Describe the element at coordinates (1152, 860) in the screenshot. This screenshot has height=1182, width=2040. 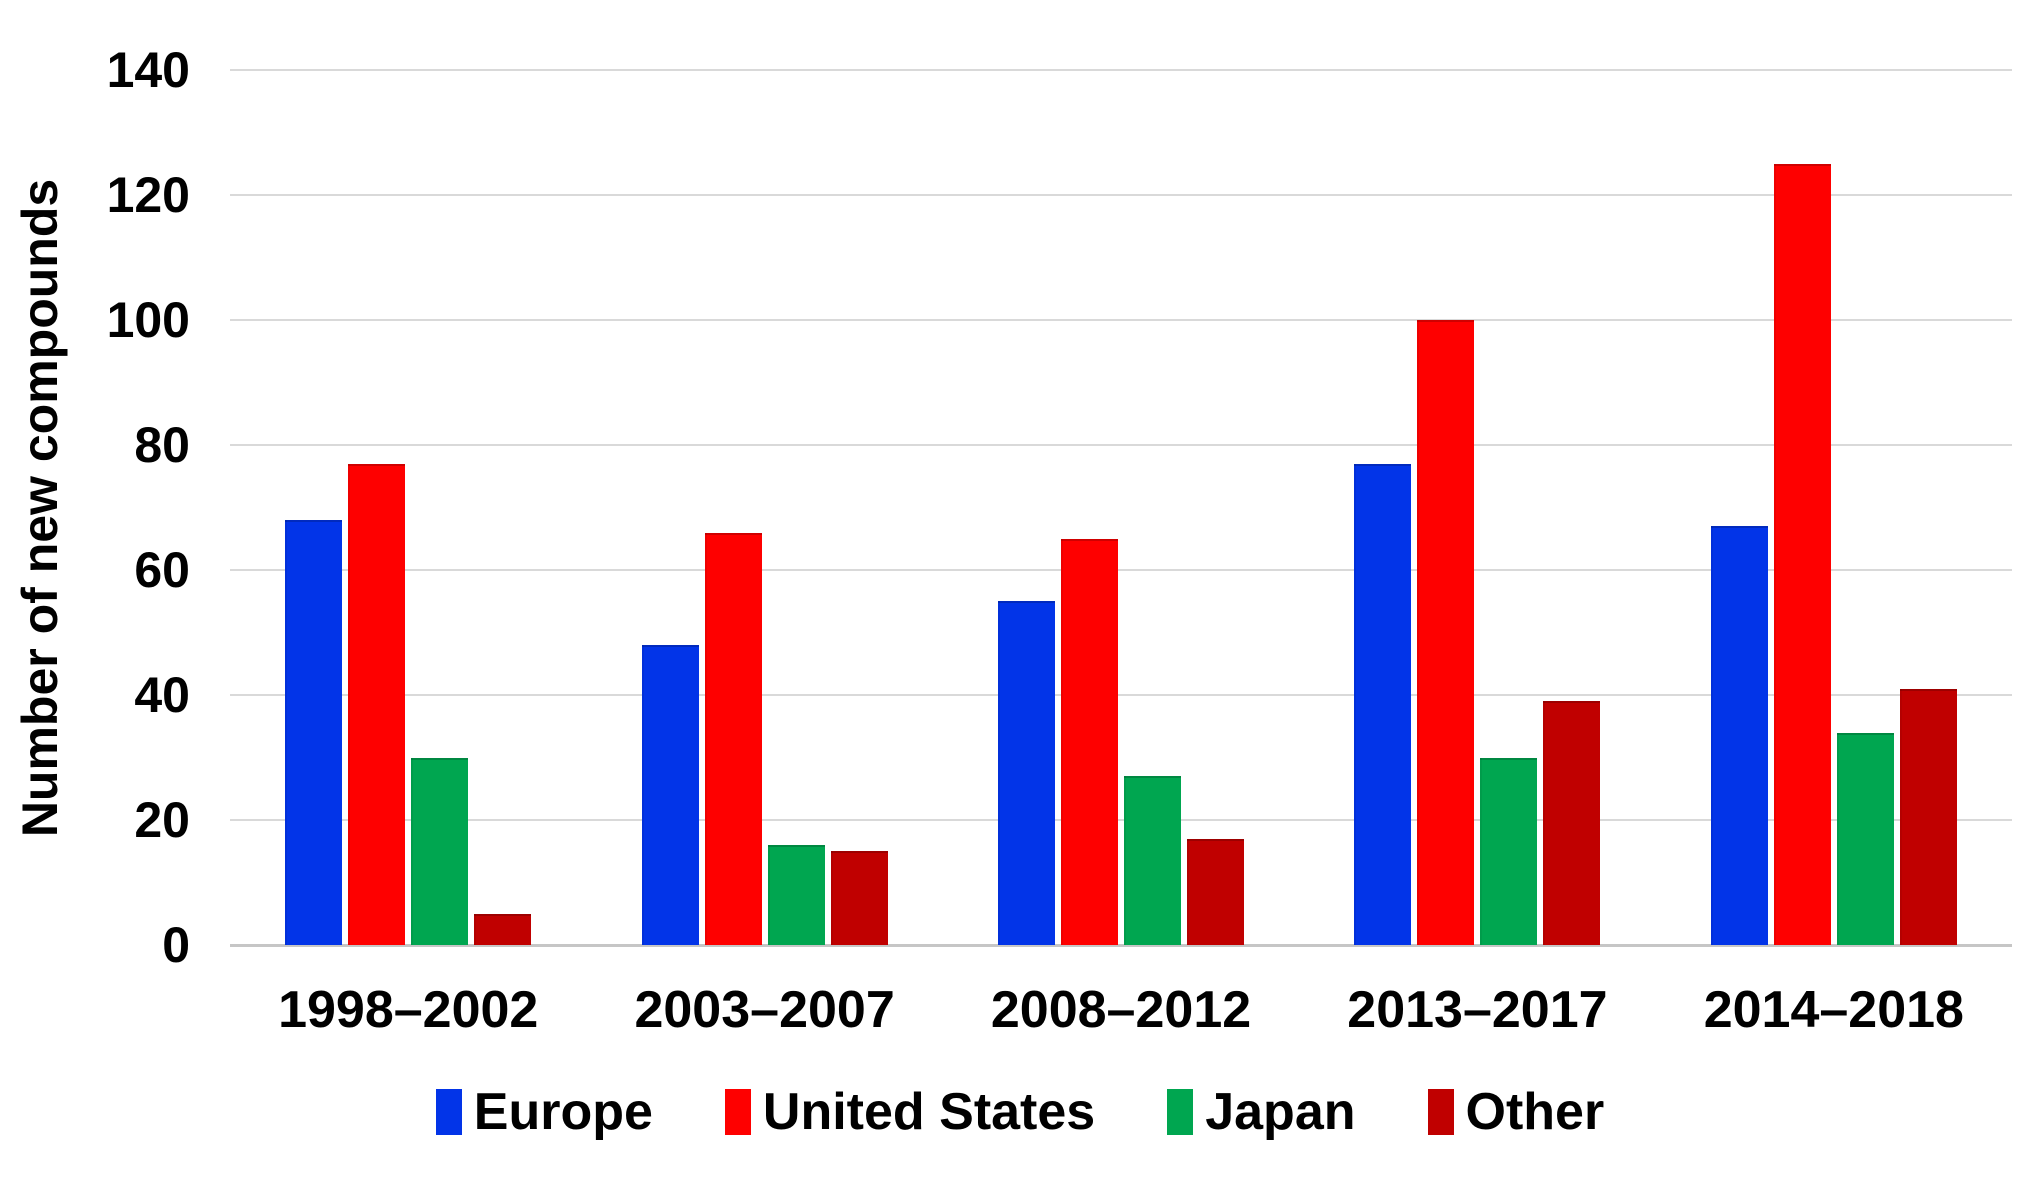
I see `bar-japan-2008-2012` at that location.